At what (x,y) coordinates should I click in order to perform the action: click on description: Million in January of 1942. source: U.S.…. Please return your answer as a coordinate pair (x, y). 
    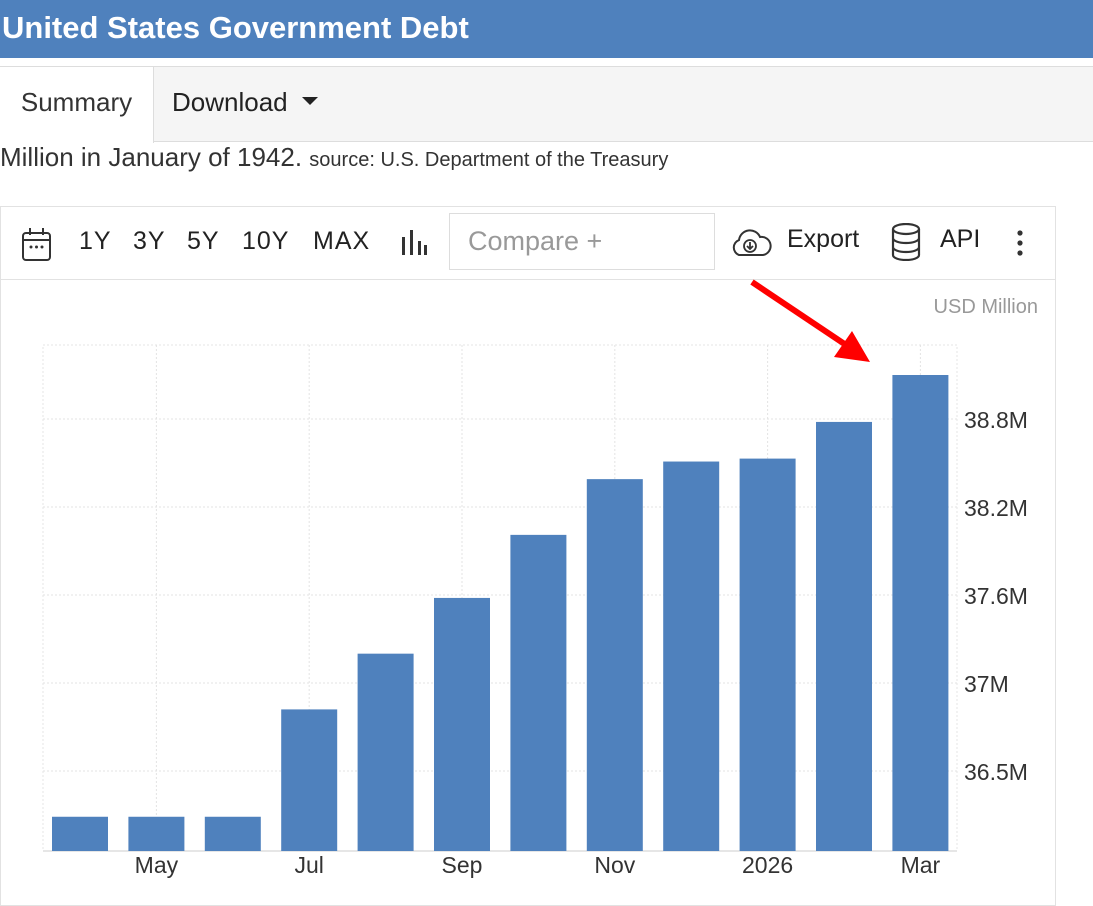
    Looking at the image, I should click on (334, 157).